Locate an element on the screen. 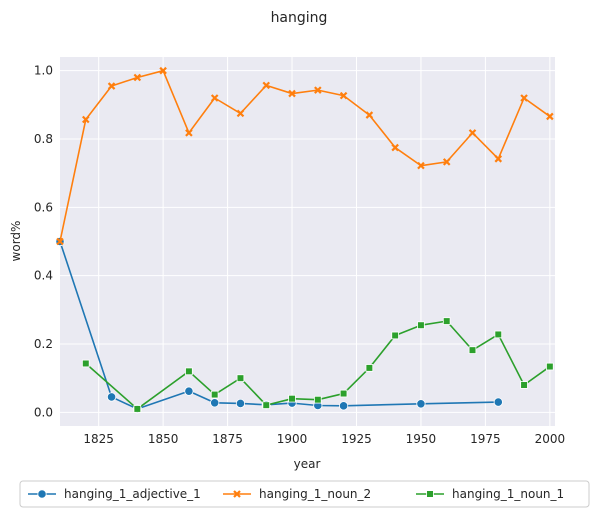 The height and width of the screenshot is (515, 599). x-axis-ticks: 1825 1850 1875 1900 1925 1950 1975 2000 is located at coordinates (324, 439).